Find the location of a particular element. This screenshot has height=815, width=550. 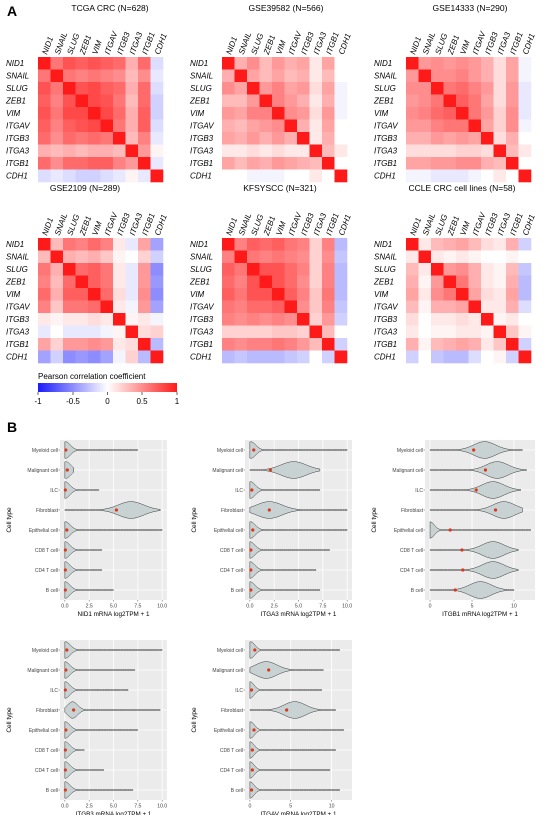

heatmap-row-label: CDH1 is located at coordinates (385, 357).